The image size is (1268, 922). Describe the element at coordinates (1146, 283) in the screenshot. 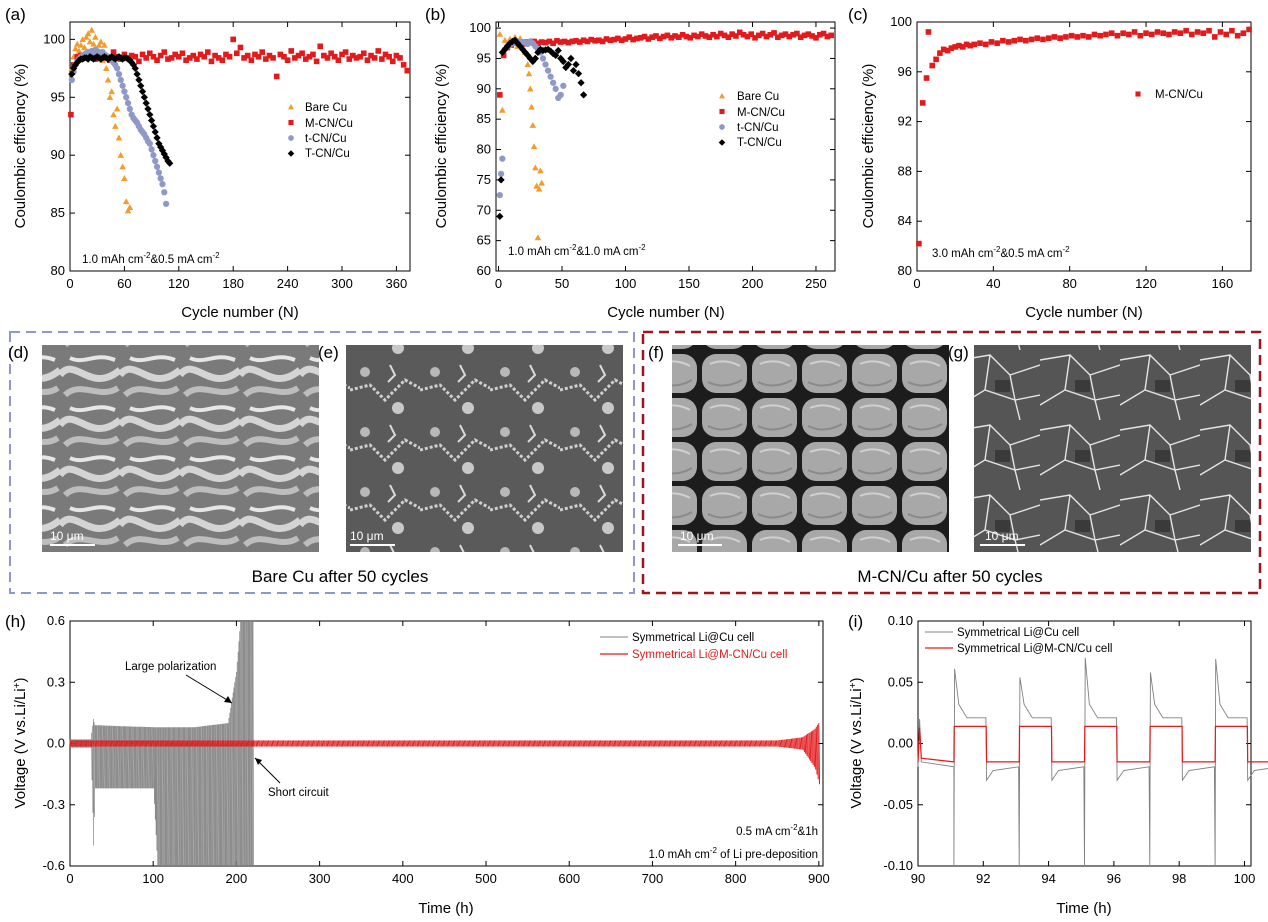

I see `x-tick-label: 120` at that location.